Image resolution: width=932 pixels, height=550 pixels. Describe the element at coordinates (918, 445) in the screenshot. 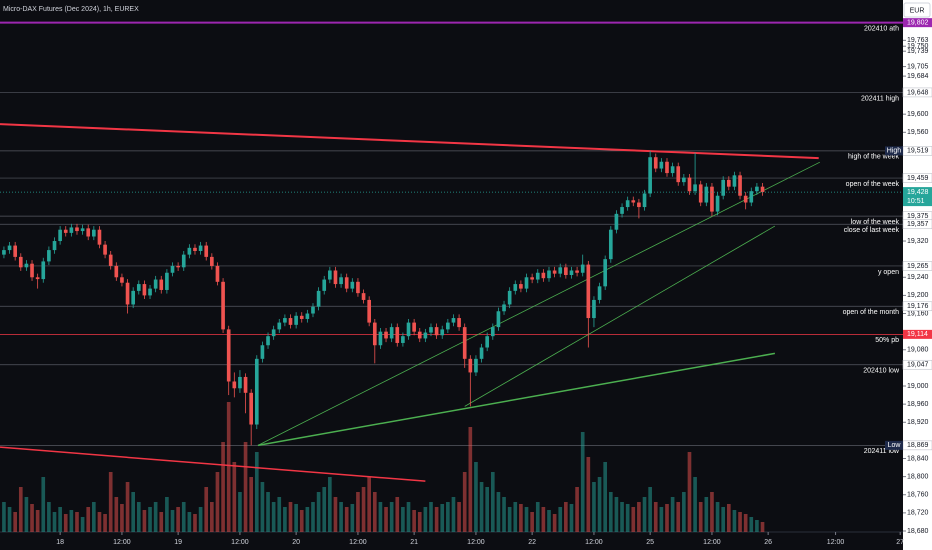

I see `level-price: 18,869` at that location.